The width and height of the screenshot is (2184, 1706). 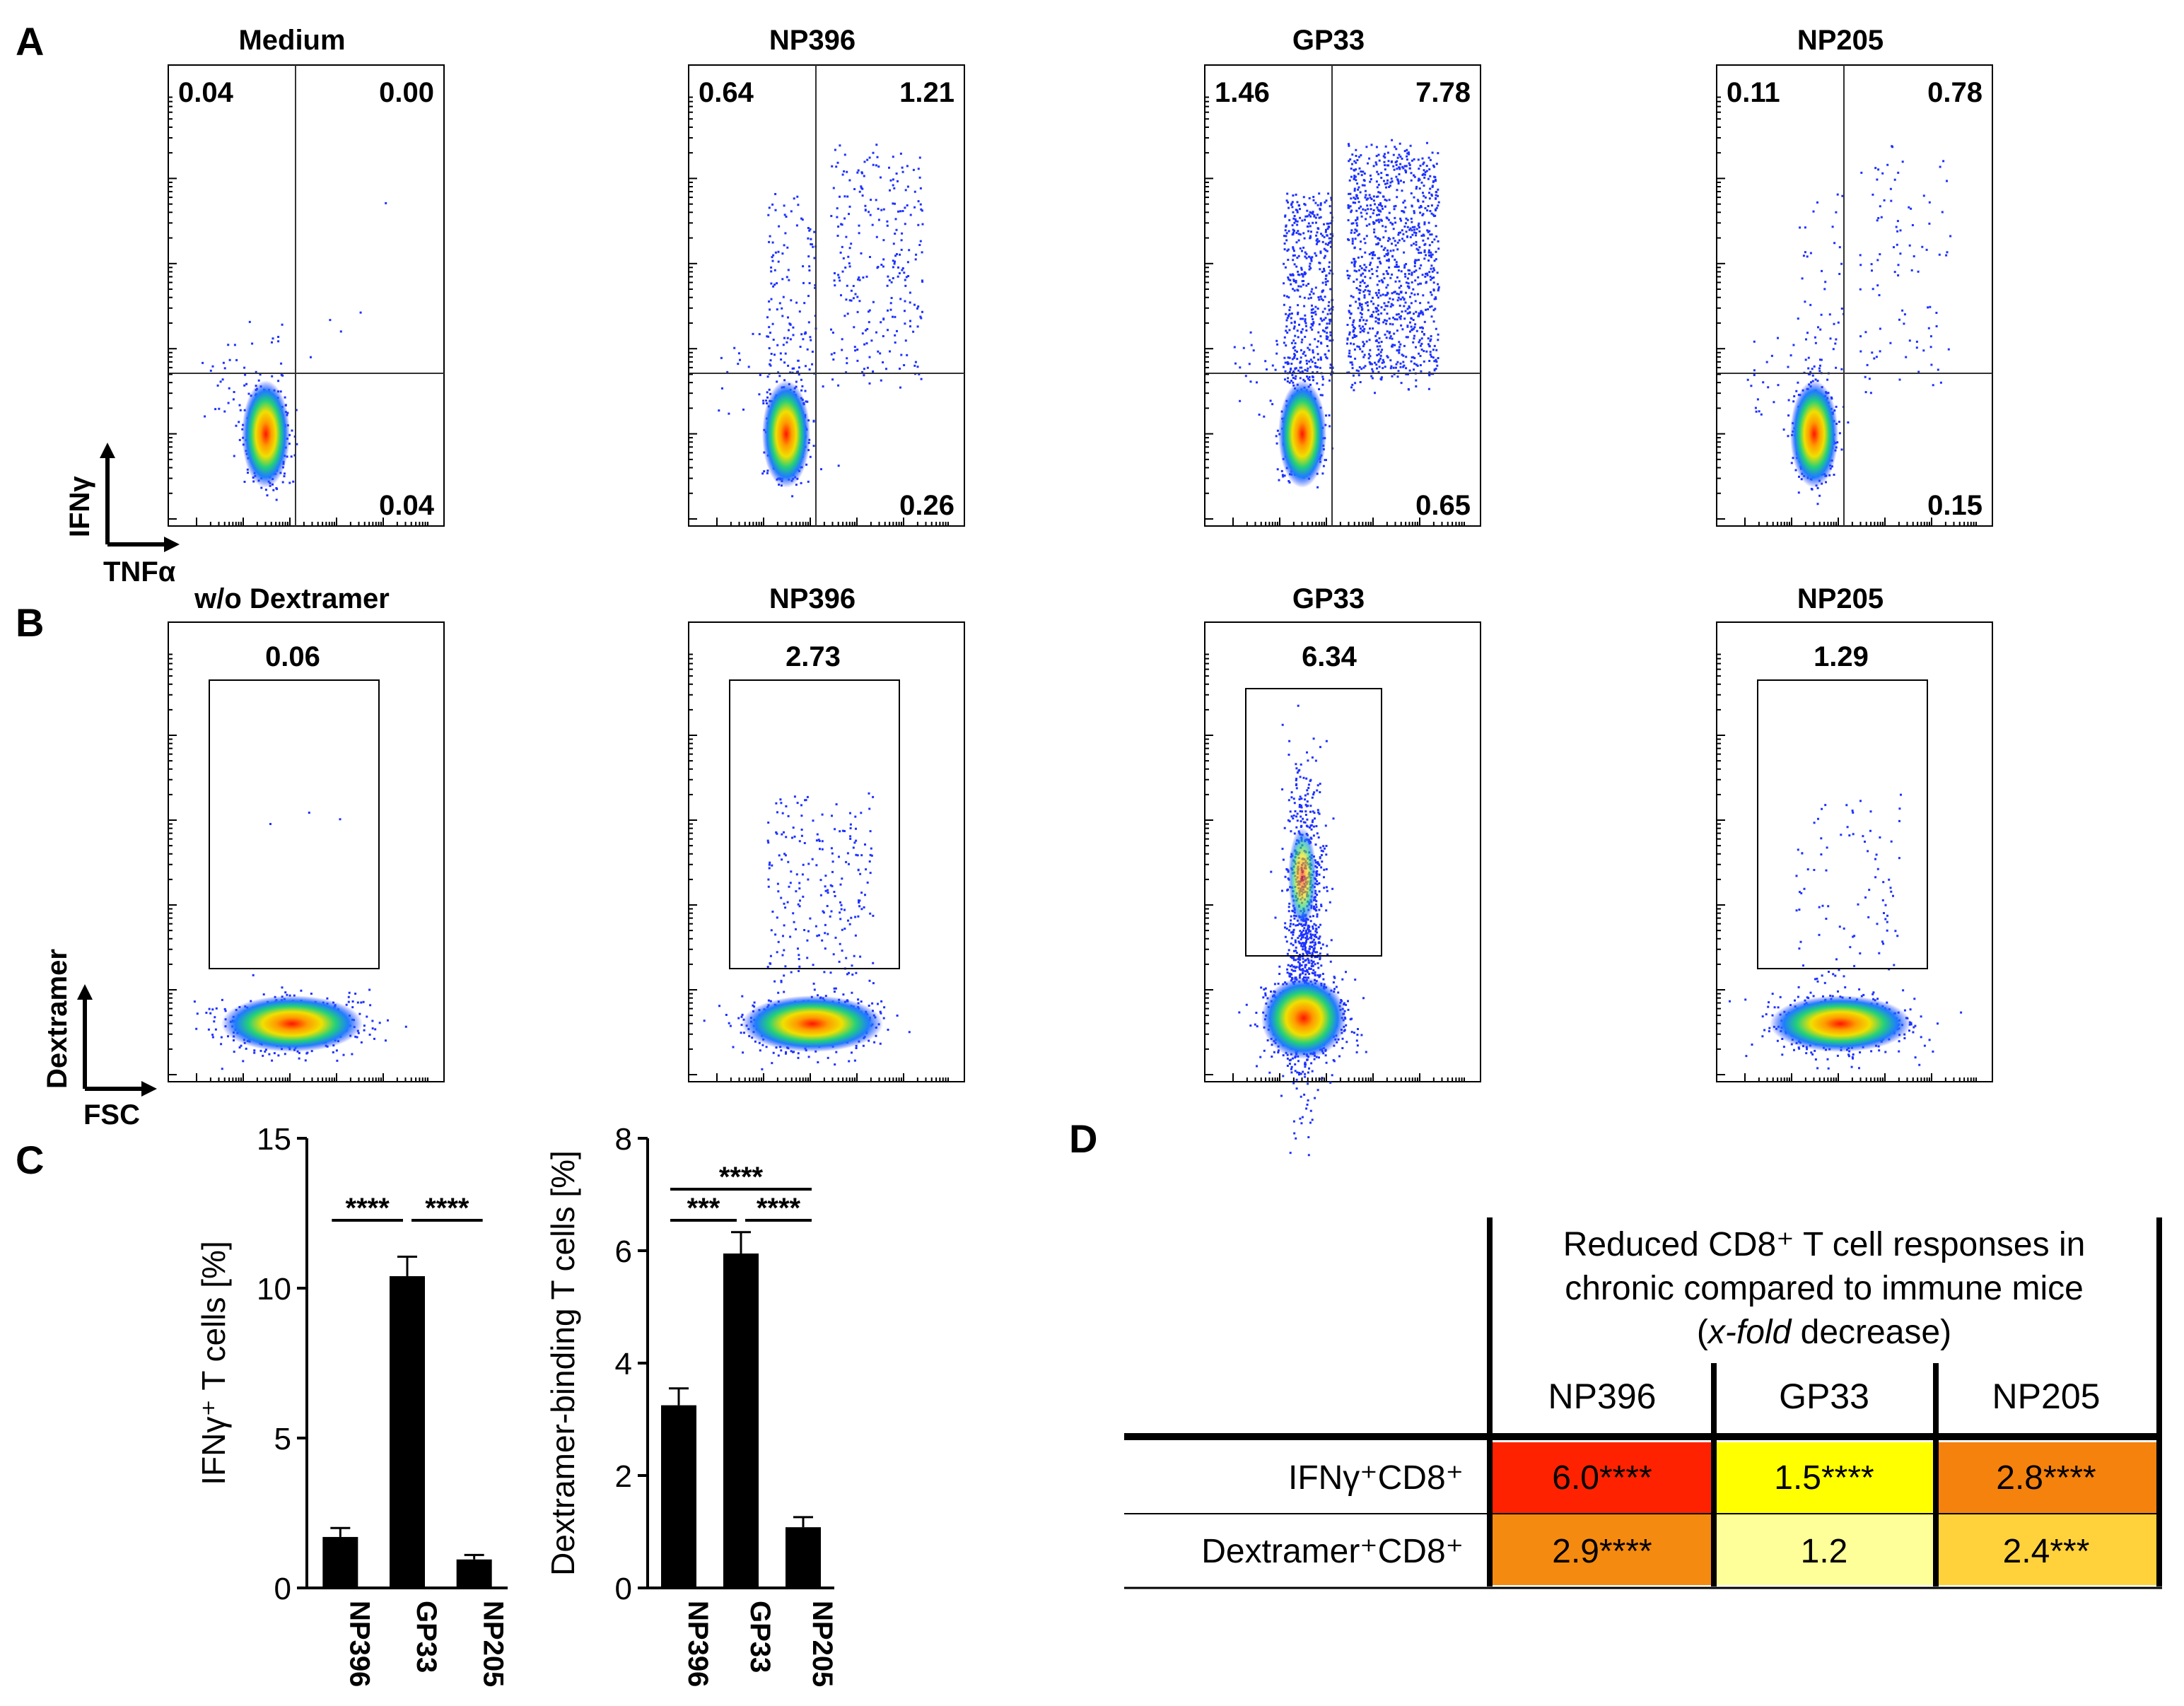 What do you see at coordinates (813, 656) in the screenshot?
I see `gate-value: 2.73` at bounding box center [813, 656].